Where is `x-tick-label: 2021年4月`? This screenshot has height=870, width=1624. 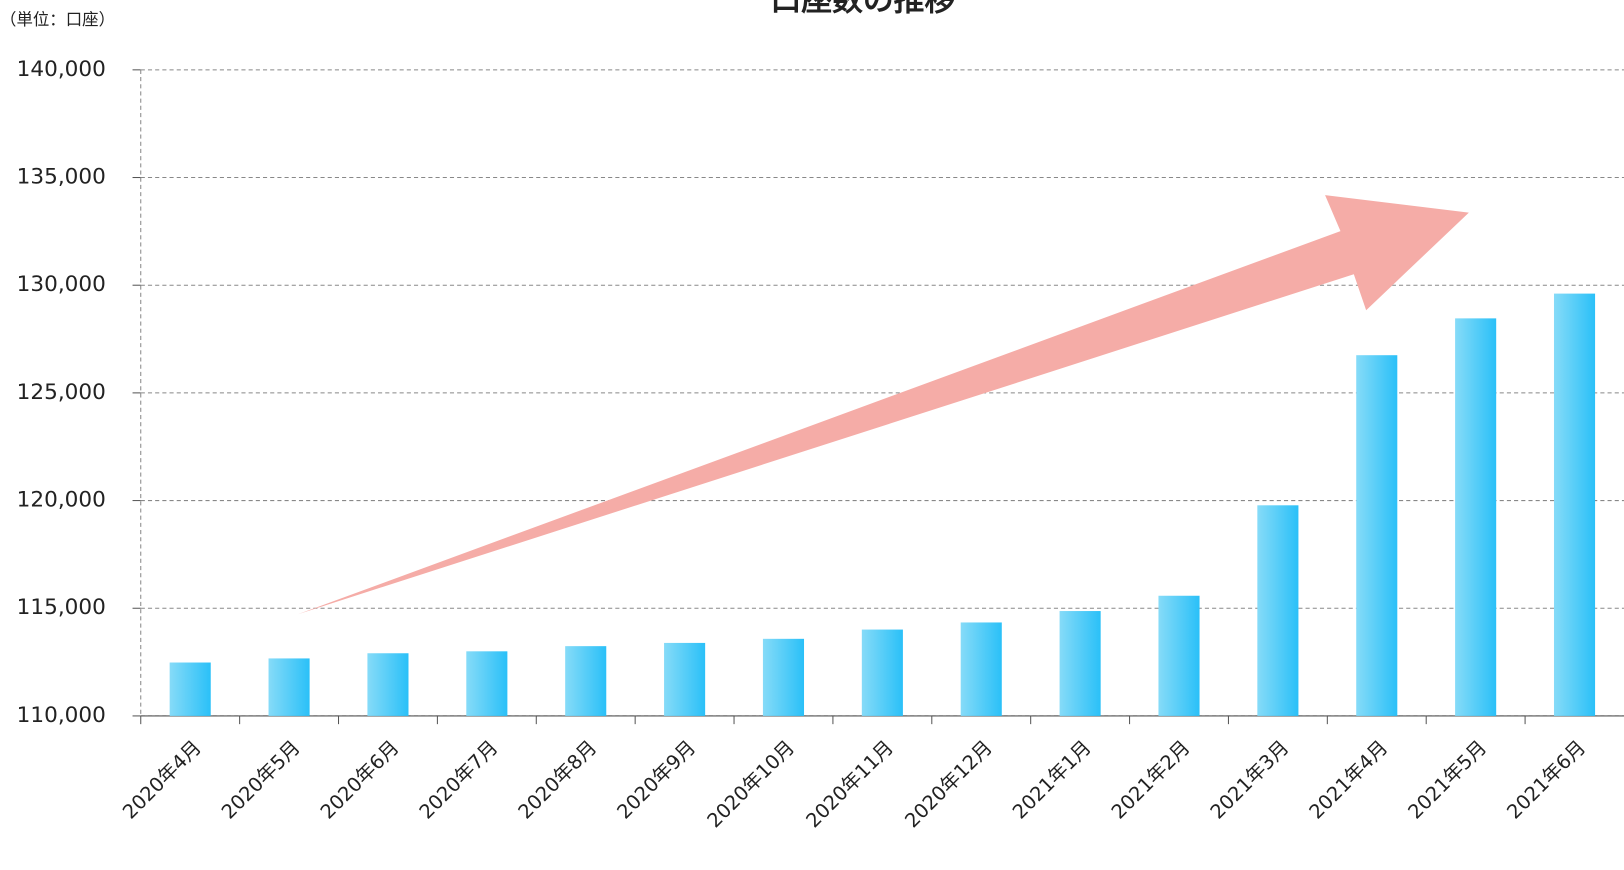
x-tick-label: 2021年4月 is located at coordinates (1349, 780).